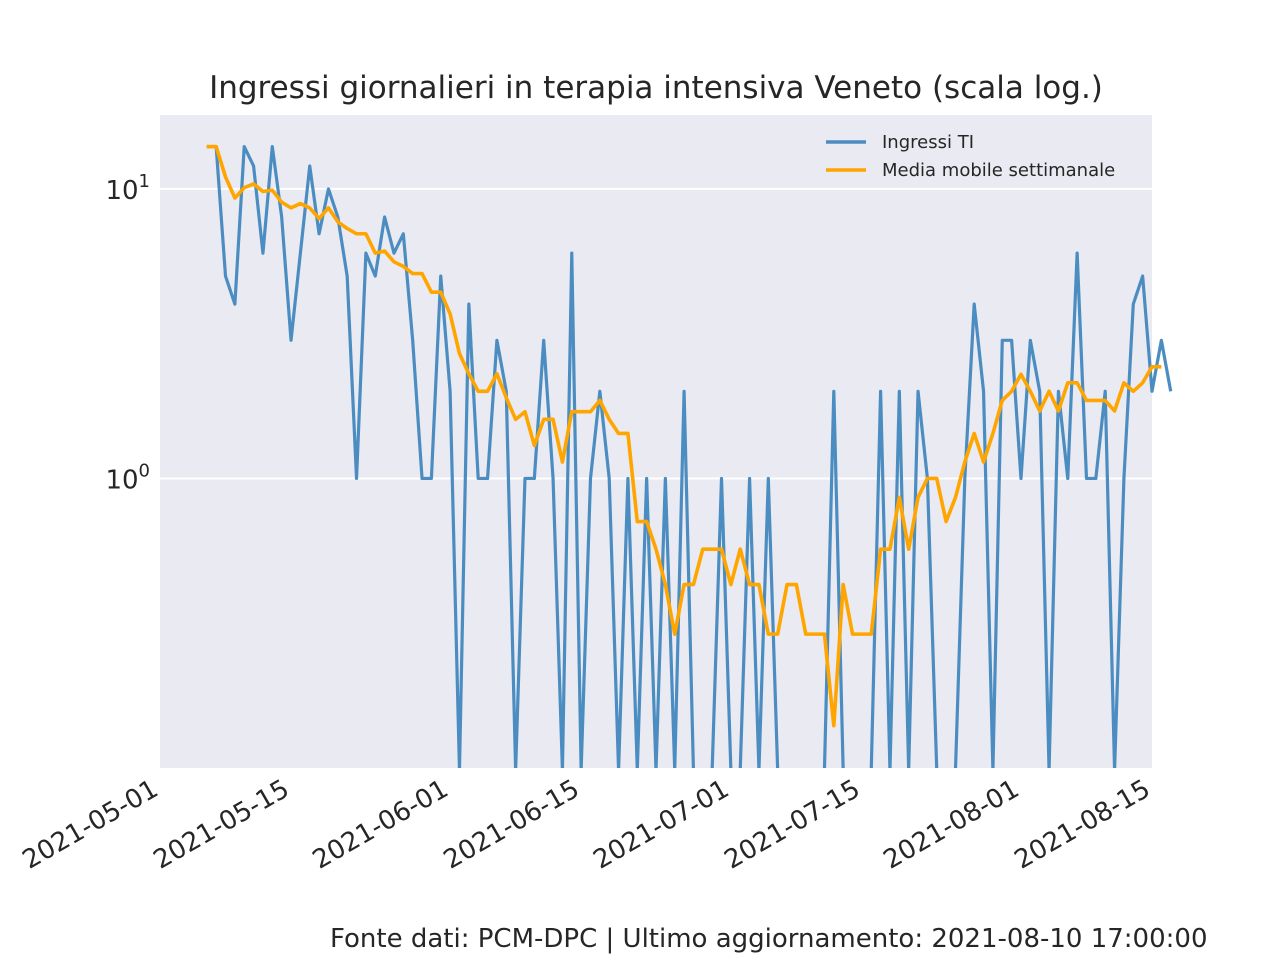 The width and height of the screenshot is (1280, 960). What do you see at coordinates (793, 825) in the screenshot?
I see `x-tick-label: 2021-07-15` at bounding box center [793, 825].